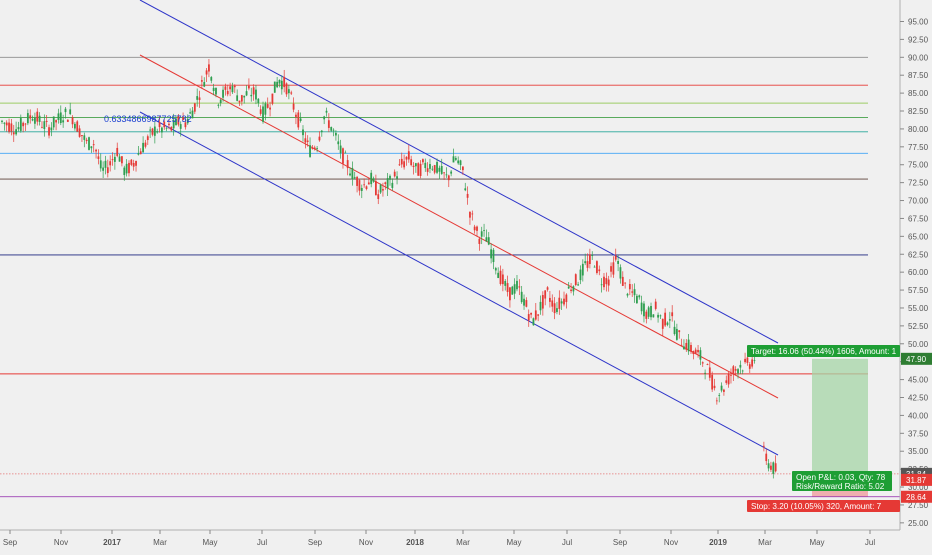  What do you see at coordinates (918, 236) in the screenshot?
I see `y-tick-label: 65.00` at bounding box center [918, 236].